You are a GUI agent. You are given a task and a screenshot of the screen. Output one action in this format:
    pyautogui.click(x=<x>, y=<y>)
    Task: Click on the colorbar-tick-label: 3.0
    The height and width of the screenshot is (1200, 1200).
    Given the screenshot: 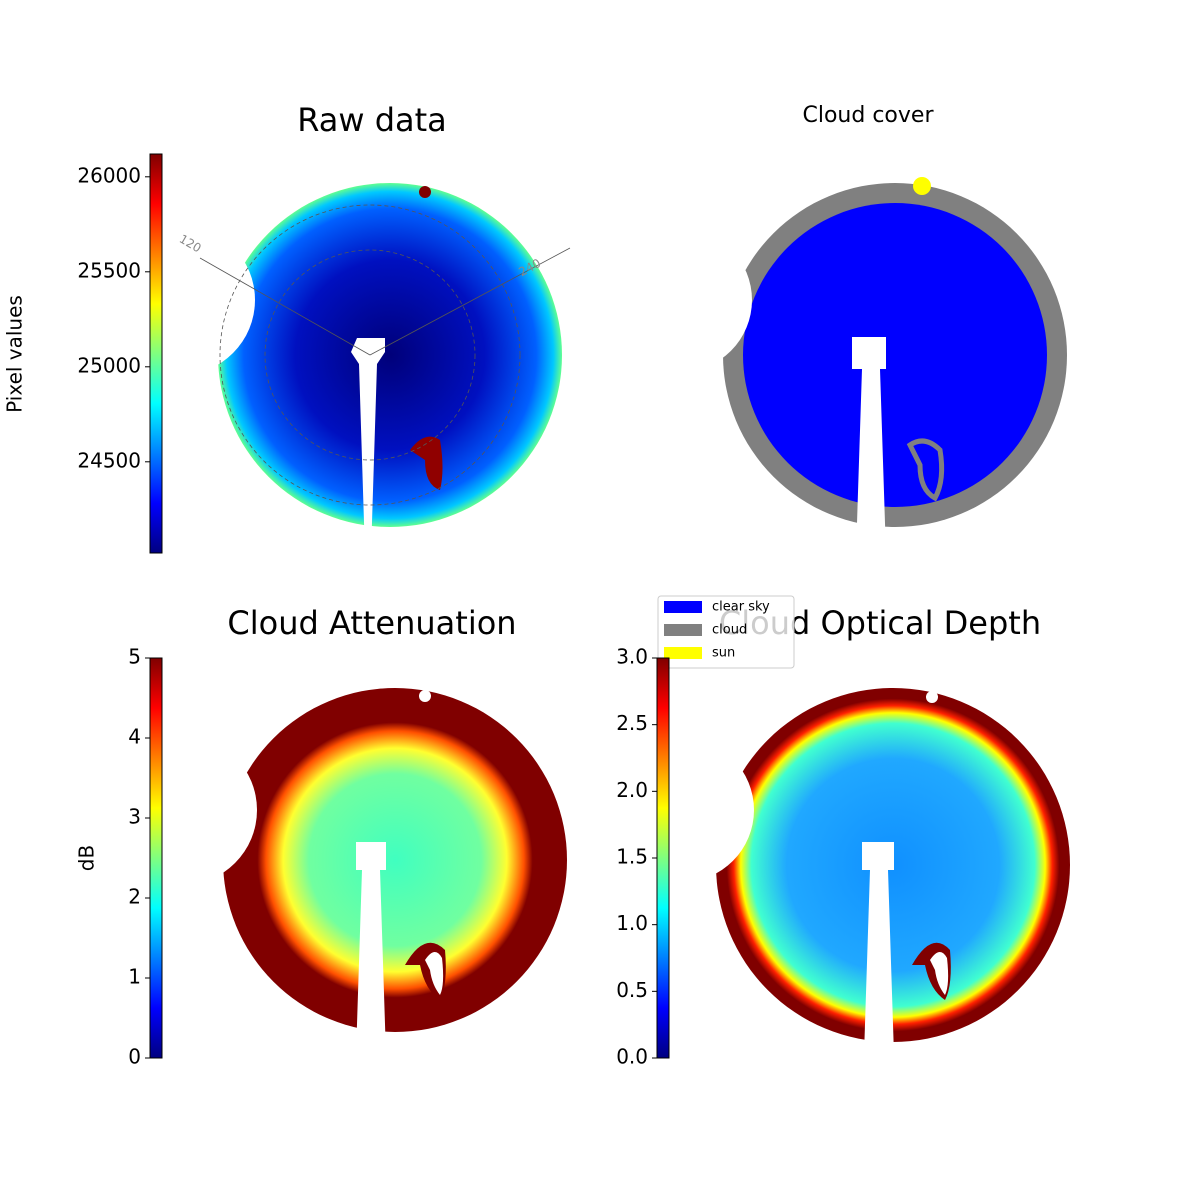 What is the action you would take?
    pyautogui.click(x=632, y=657)
    